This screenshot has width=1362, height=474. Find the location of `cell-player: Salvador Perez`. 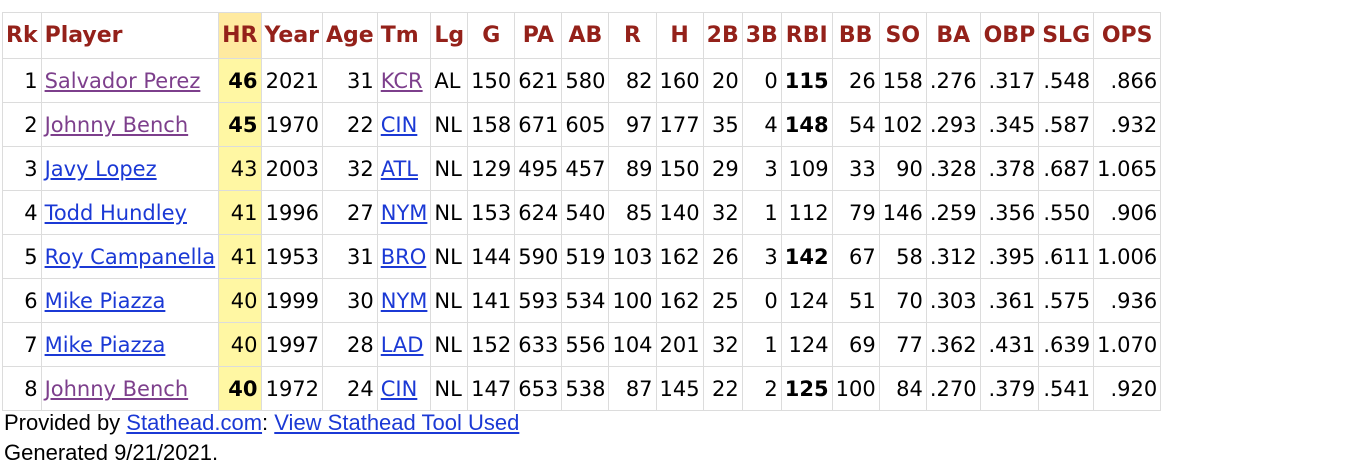

cell-player: Salvador Perez is located at coordinates (130, 80).